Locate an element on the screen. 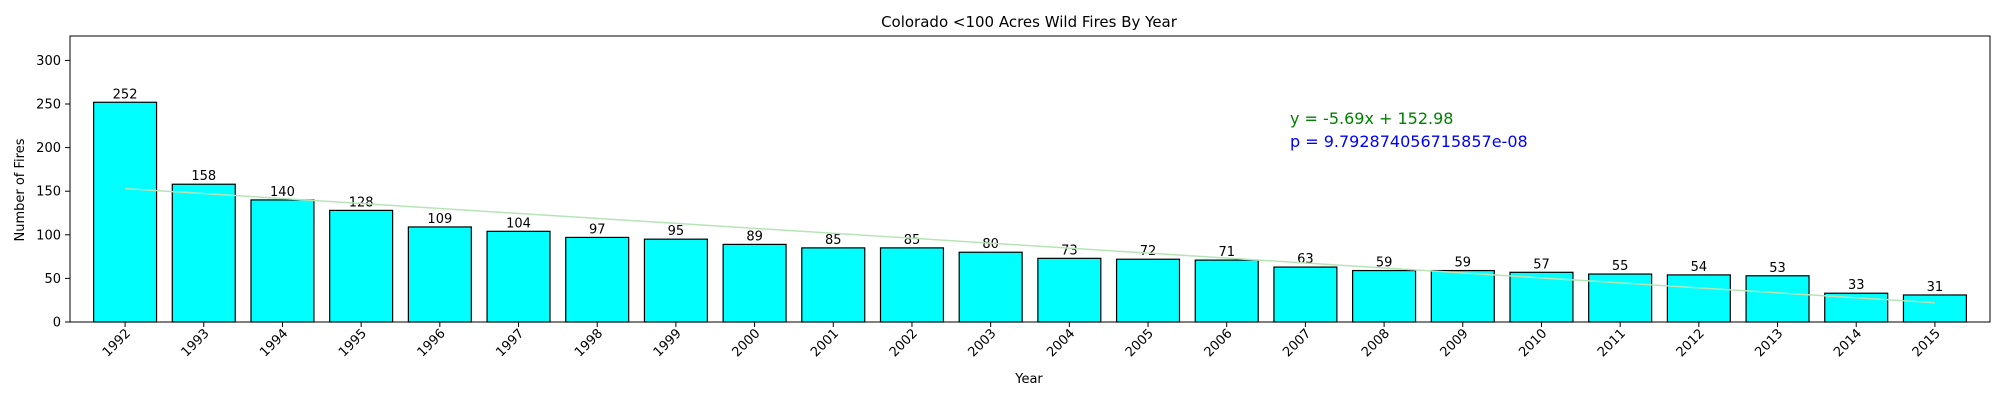  bar-1993 is located at coordinates (203, 253).